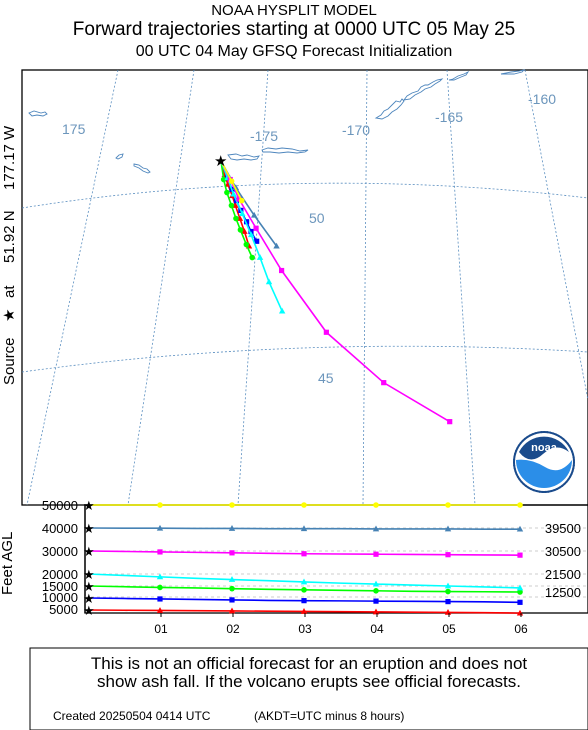 The width and height of the screenshot is (588, 730). Describe the element at coordinates (253, 287) in the screenshot. I see `meridian-minus175` at that location.